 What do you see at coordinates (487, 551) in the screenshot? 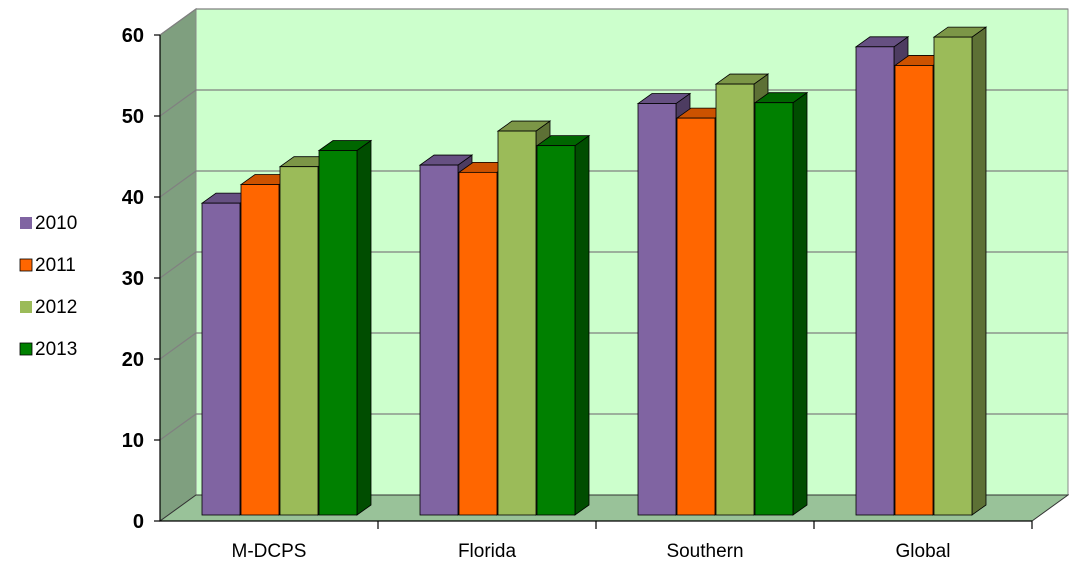
I see `x-tick-label: Florida` at bounding box center [487, 551].